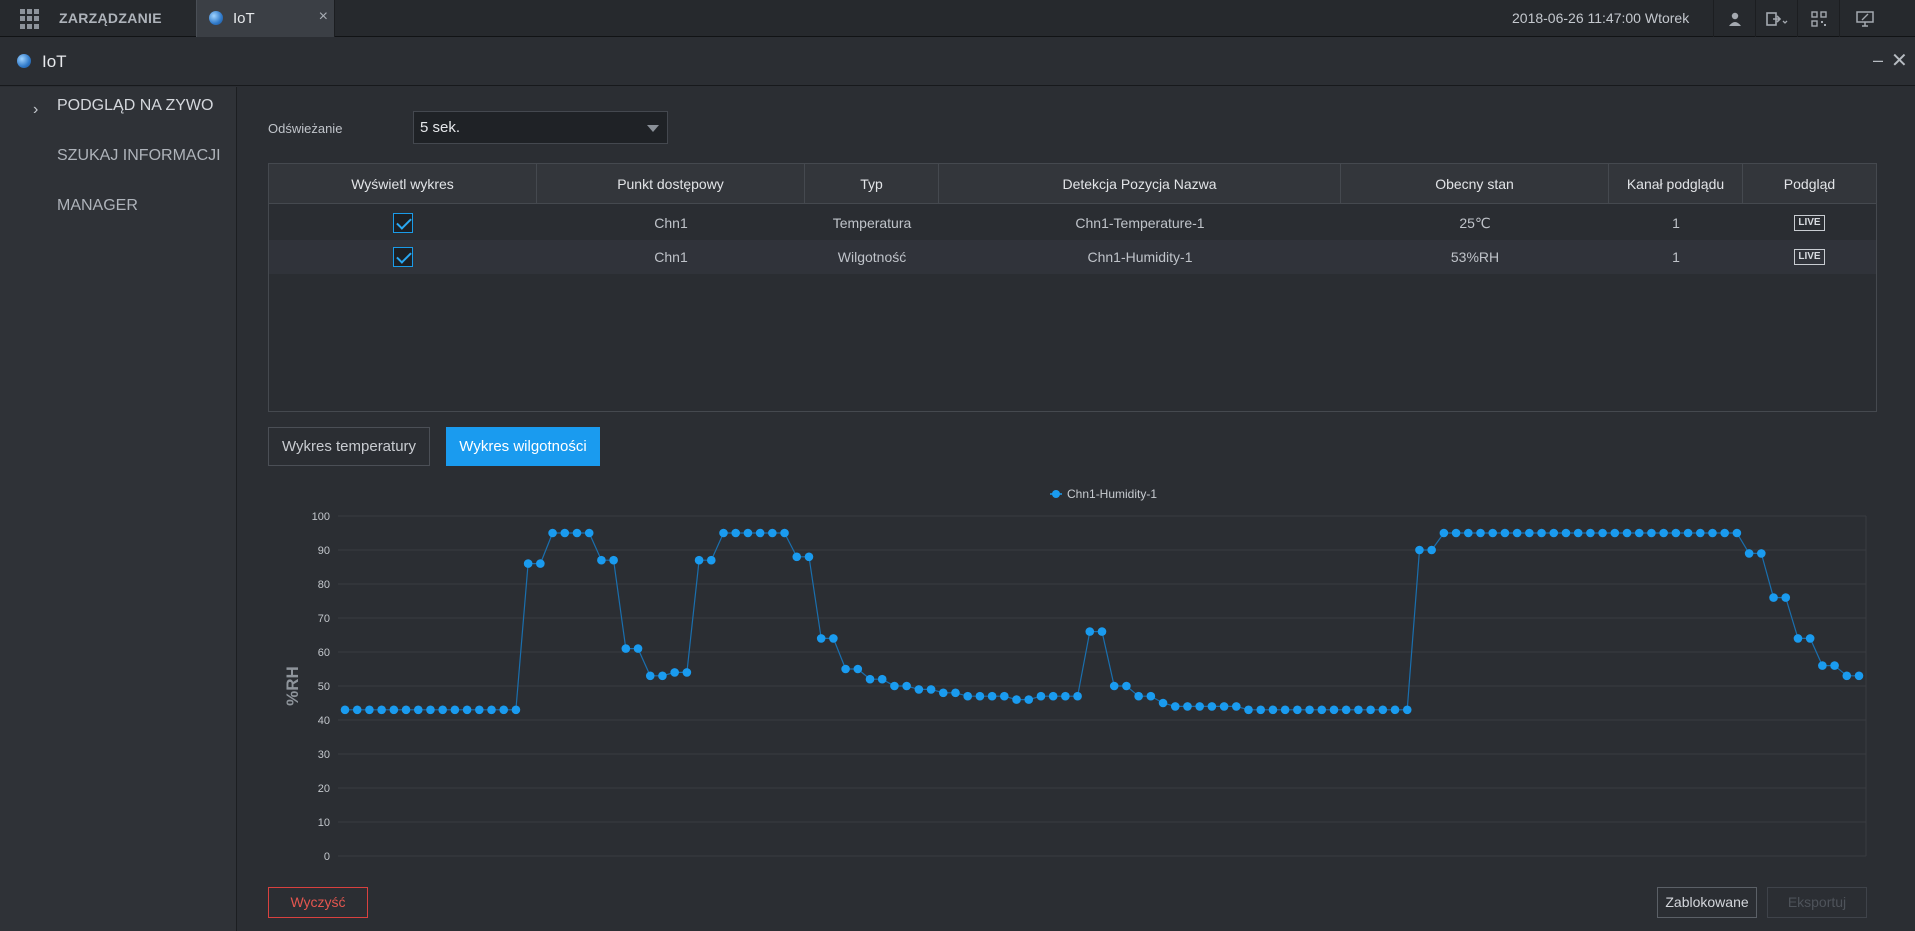 This screenshot has height=931, width=1915. What do you see at coordinates (321, 517) in the screenshot?
I see `y-tick-label: 100` at bounding box center [321, 517].